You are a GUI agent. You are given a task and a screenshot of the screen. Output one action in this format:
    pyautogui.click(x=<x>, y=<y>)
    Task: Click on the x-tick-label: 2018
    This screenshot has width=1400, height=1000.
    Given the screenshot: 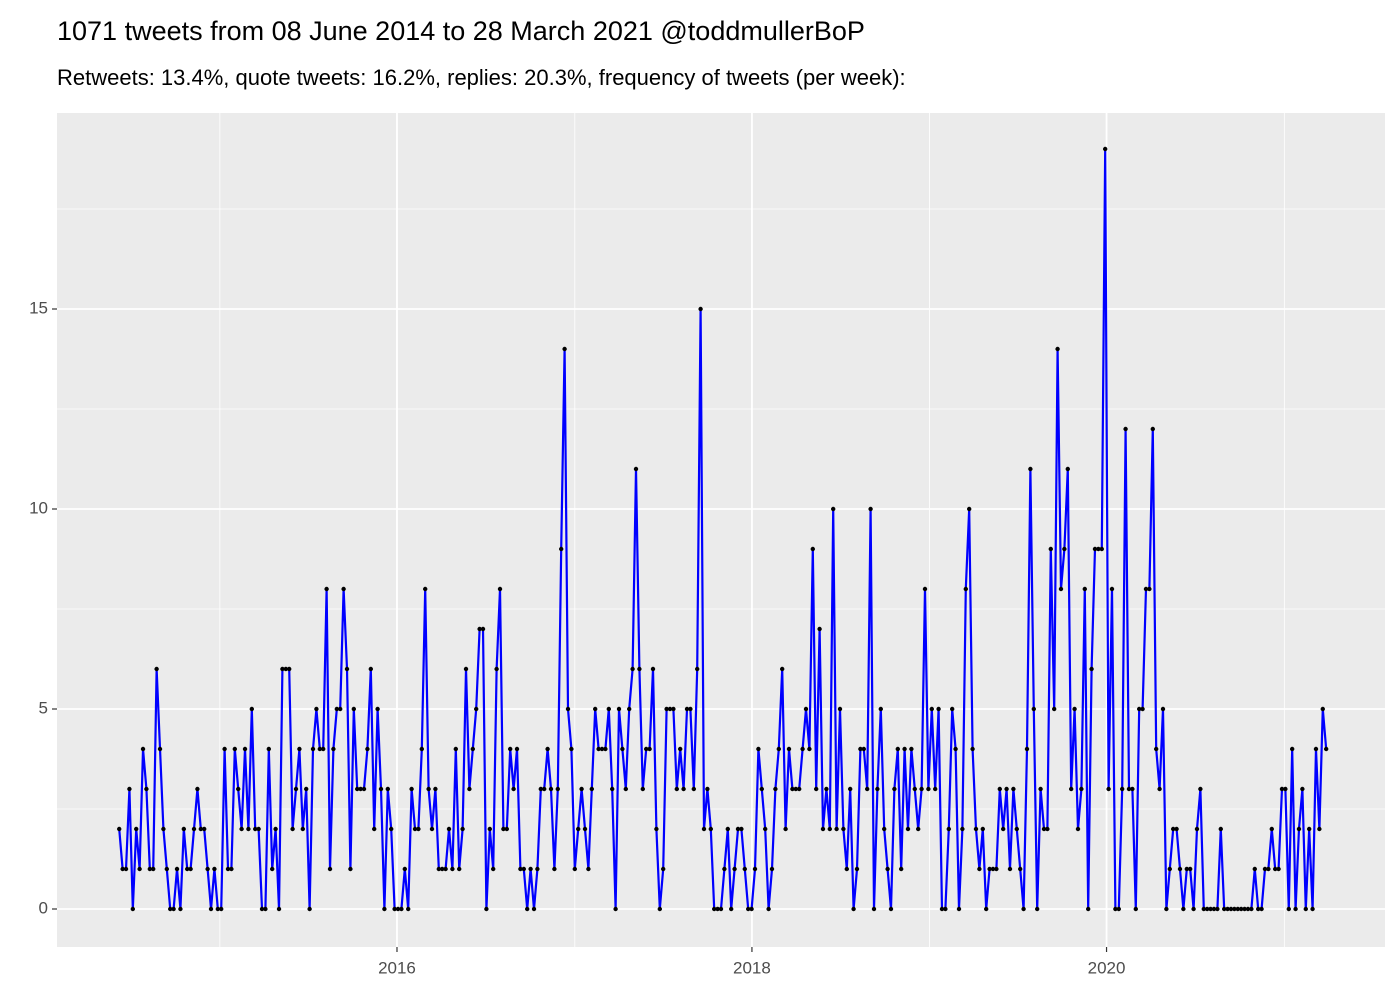 What is the action you would take?
    pyautogui.click(x=752, y=967)
    